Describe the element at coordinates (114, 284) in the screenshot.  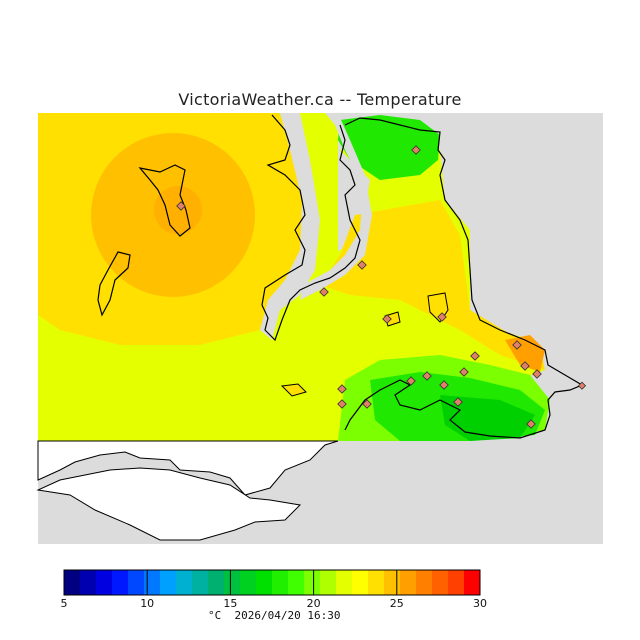
I see `island-west` at that location.